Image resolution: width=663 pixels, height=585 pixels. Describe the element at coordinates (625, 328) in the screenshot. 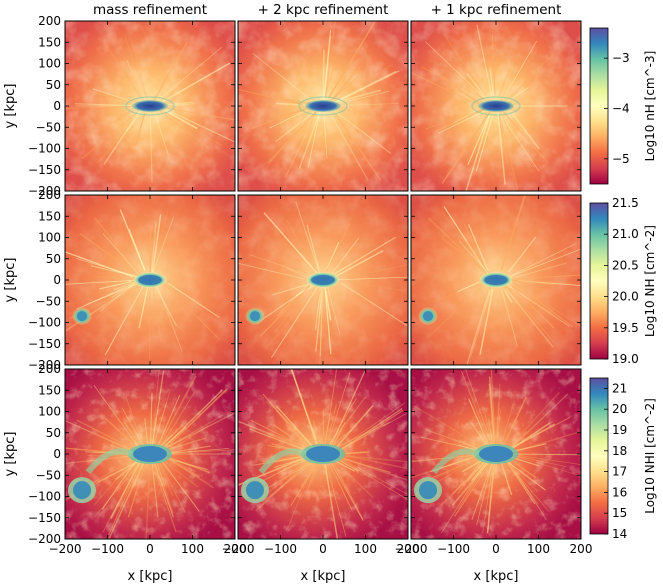

I see `colorbar-tick-label: 19.5` at that location.